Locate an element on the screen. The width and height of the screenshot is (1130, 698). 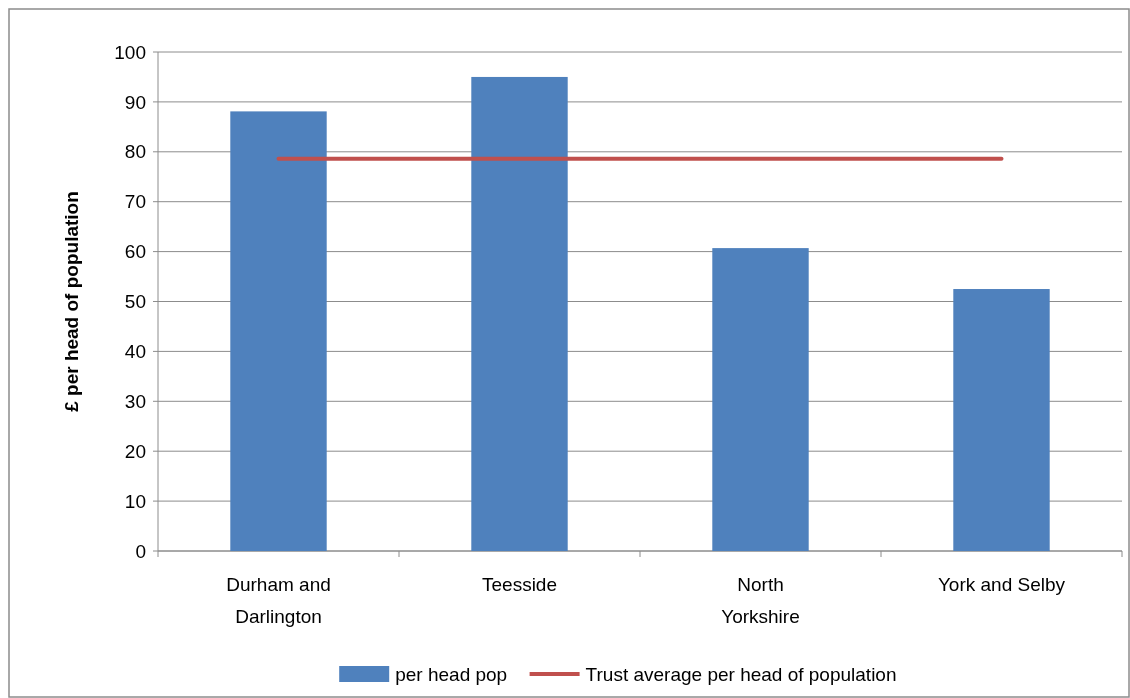
y-tick-label: 80 is located at coordinates (135, 152).